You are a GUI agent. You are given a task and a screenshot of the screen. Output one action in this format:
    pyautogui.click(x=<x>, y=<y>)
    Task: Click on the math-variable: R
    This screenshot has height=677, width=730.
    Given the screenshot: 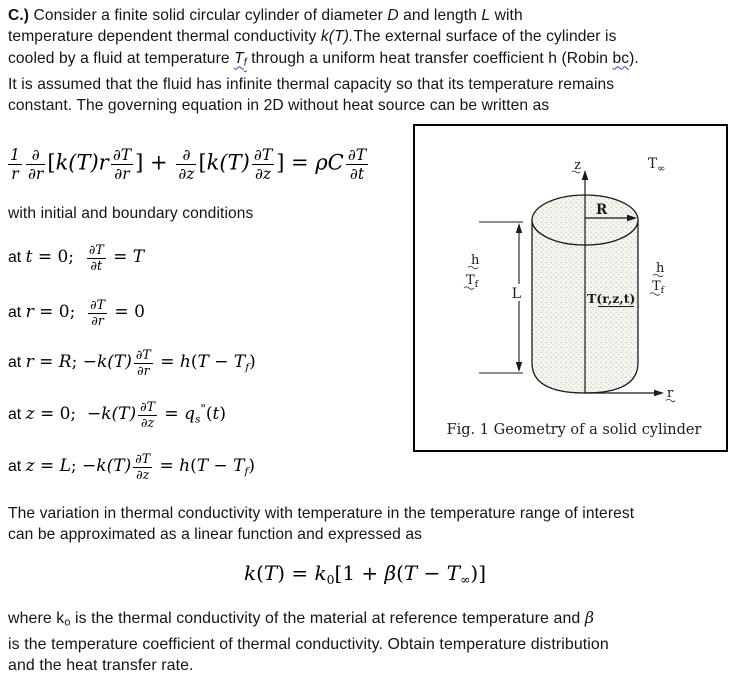 What is the action you would take?
    pyautogui.click(x=65, y=362)
    